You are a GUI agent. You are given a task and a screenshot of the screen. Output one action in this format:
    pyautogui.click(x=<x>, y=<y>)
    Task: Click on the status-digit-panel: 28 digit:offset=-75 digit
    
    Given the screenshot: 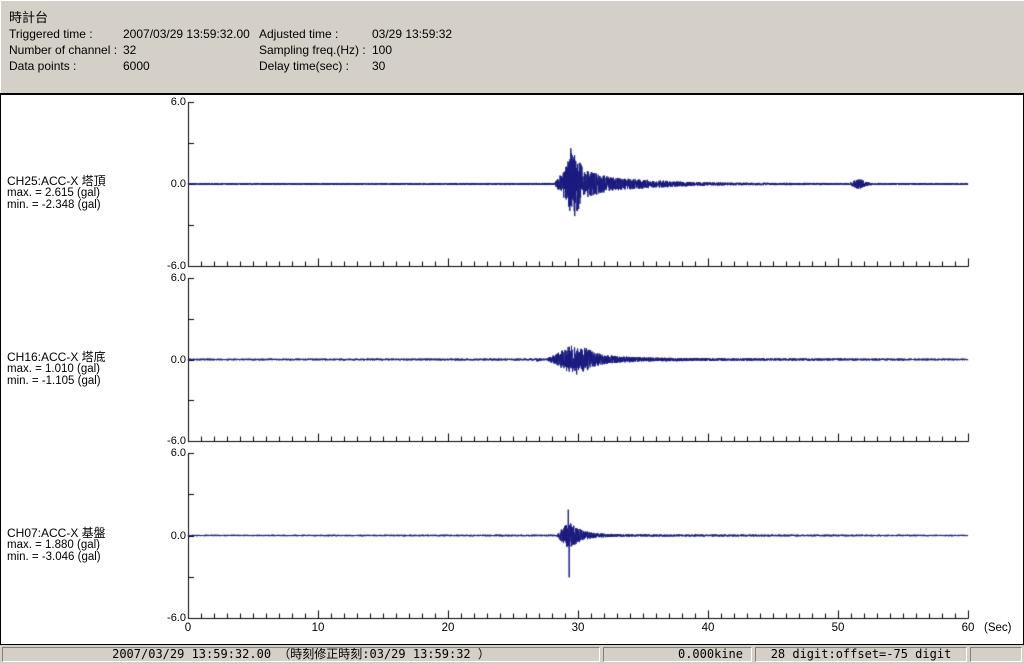 What is the action you would take?
    pyautogui.click(x=861, y=654)
    